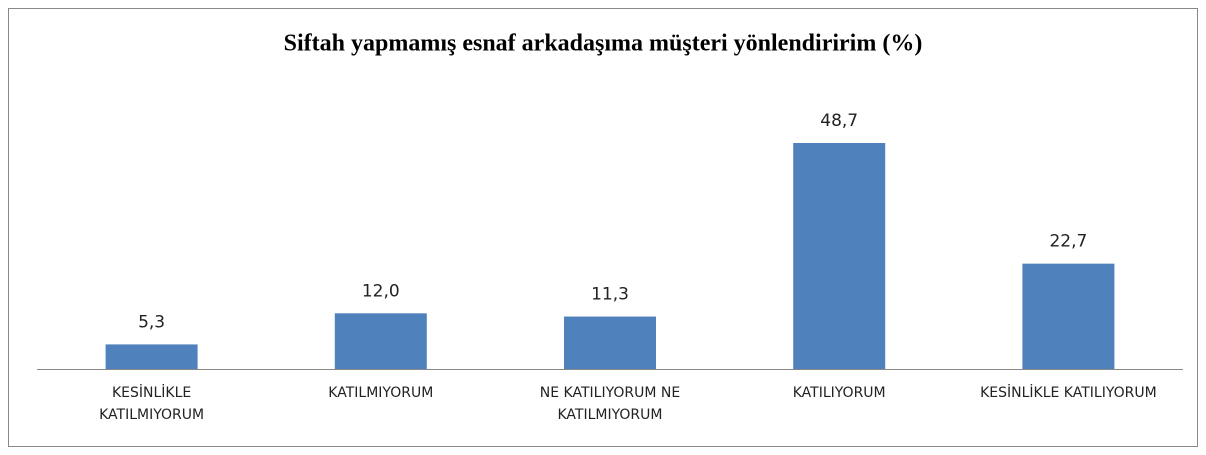  I want to click on x-tick-label: KATILMIYORUM, so click(381, 393).